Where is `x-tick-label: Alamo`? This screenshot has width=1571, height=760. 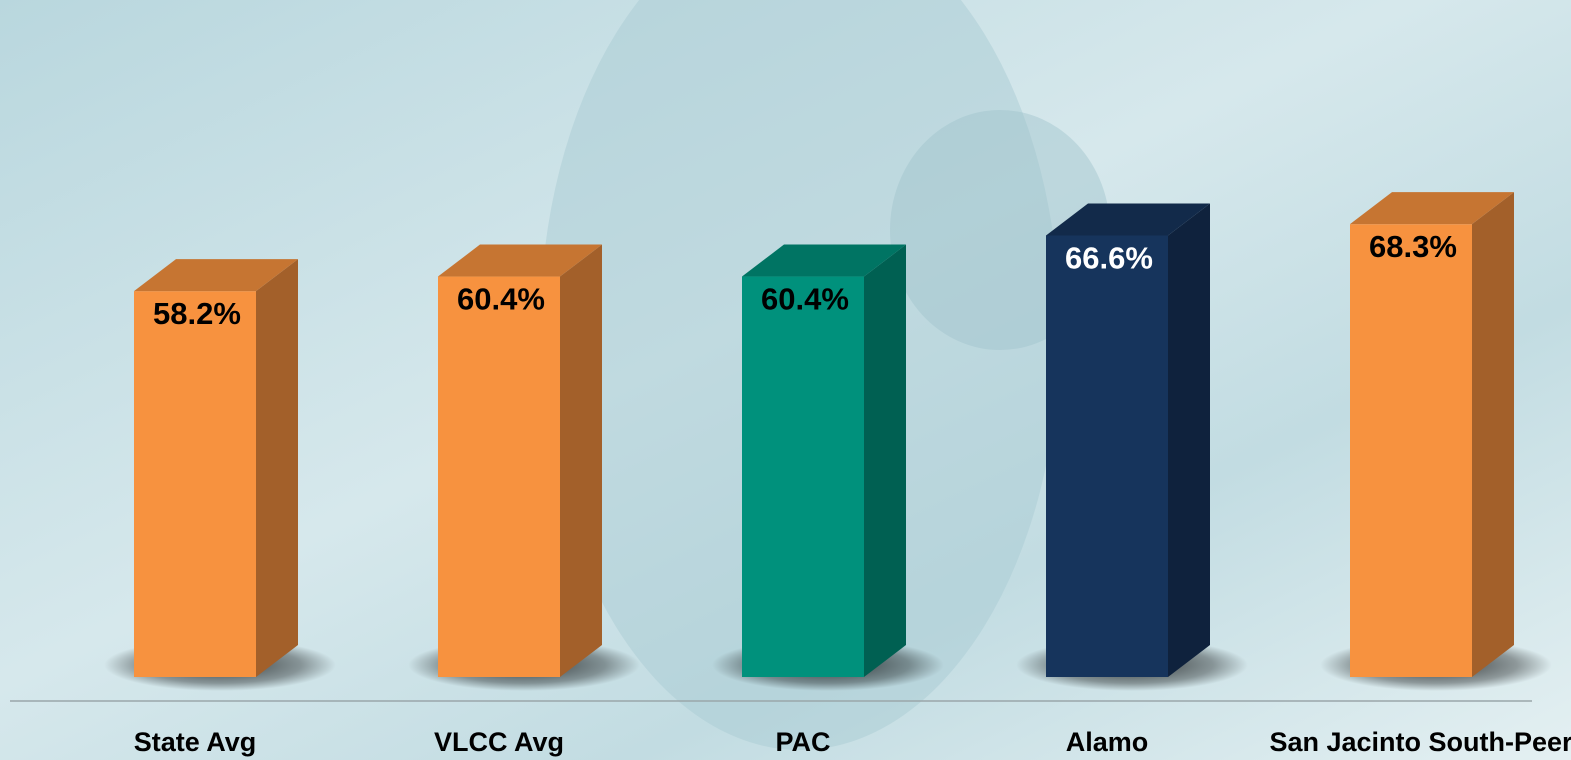
x-tick-label: Alamo is located at coordinates (1107, 742).